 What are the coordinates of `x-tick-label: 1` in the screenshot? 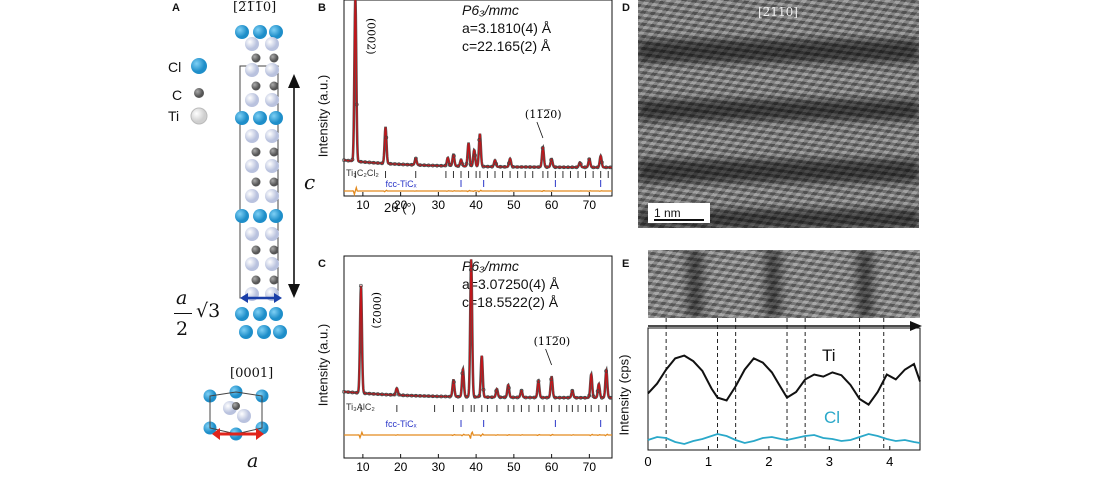 It's located at (708, 461).